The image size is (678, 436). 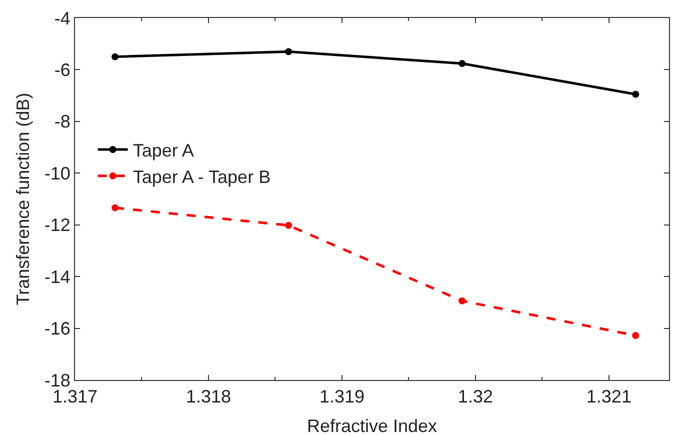 What do you see at coordinates (201, 176) in the screenshot?
I see `legend-label: Taper A - Taper B` at bounding box center [201, 176].